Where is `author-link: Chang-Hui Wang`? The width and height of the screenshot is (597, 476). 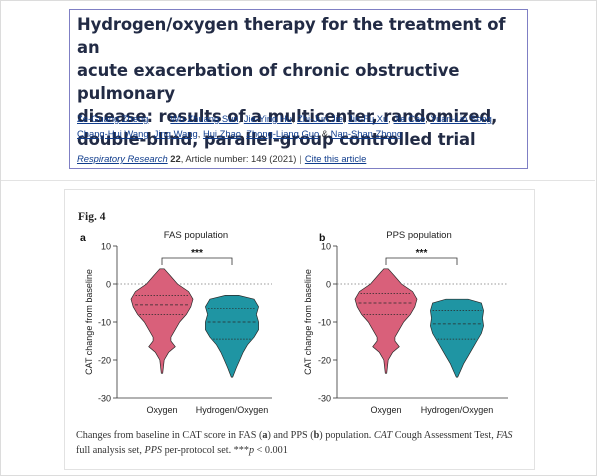
author-link: Chang-Hui Wang is located at coordinates (113, 133).